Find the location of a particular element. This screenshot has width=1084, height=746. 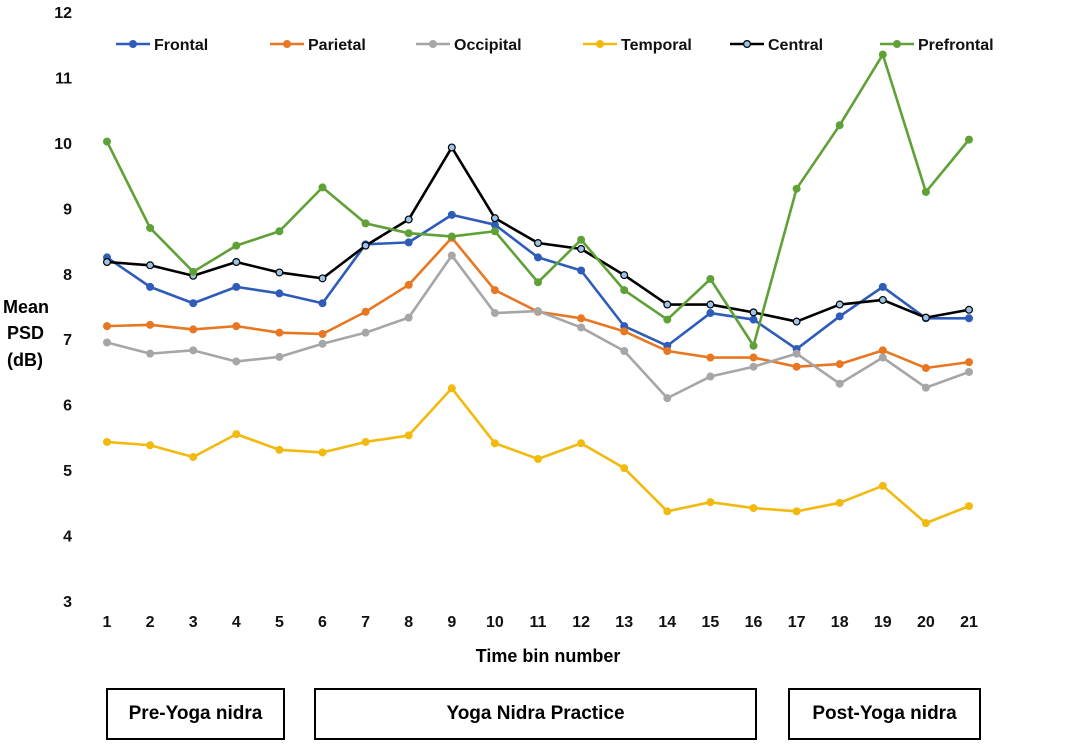

legend-marker-frontal is located at coordinates (133, 43).